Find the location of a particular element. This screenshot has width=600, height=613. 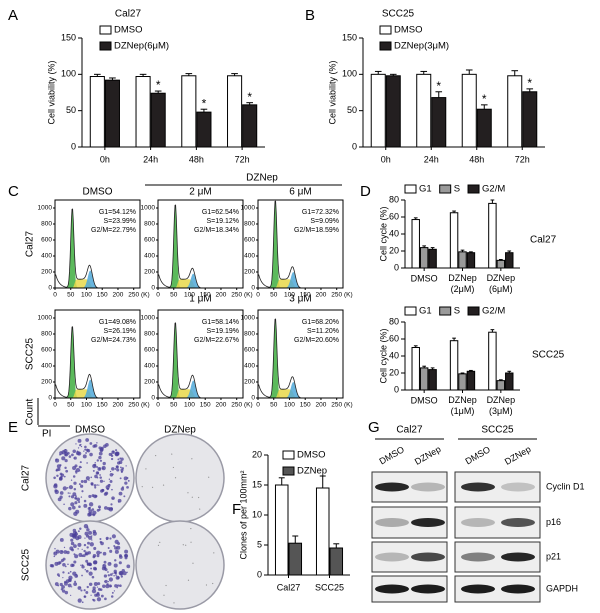

x-tick-label: DZNep (3μM) is located at coordinates (501, 405).